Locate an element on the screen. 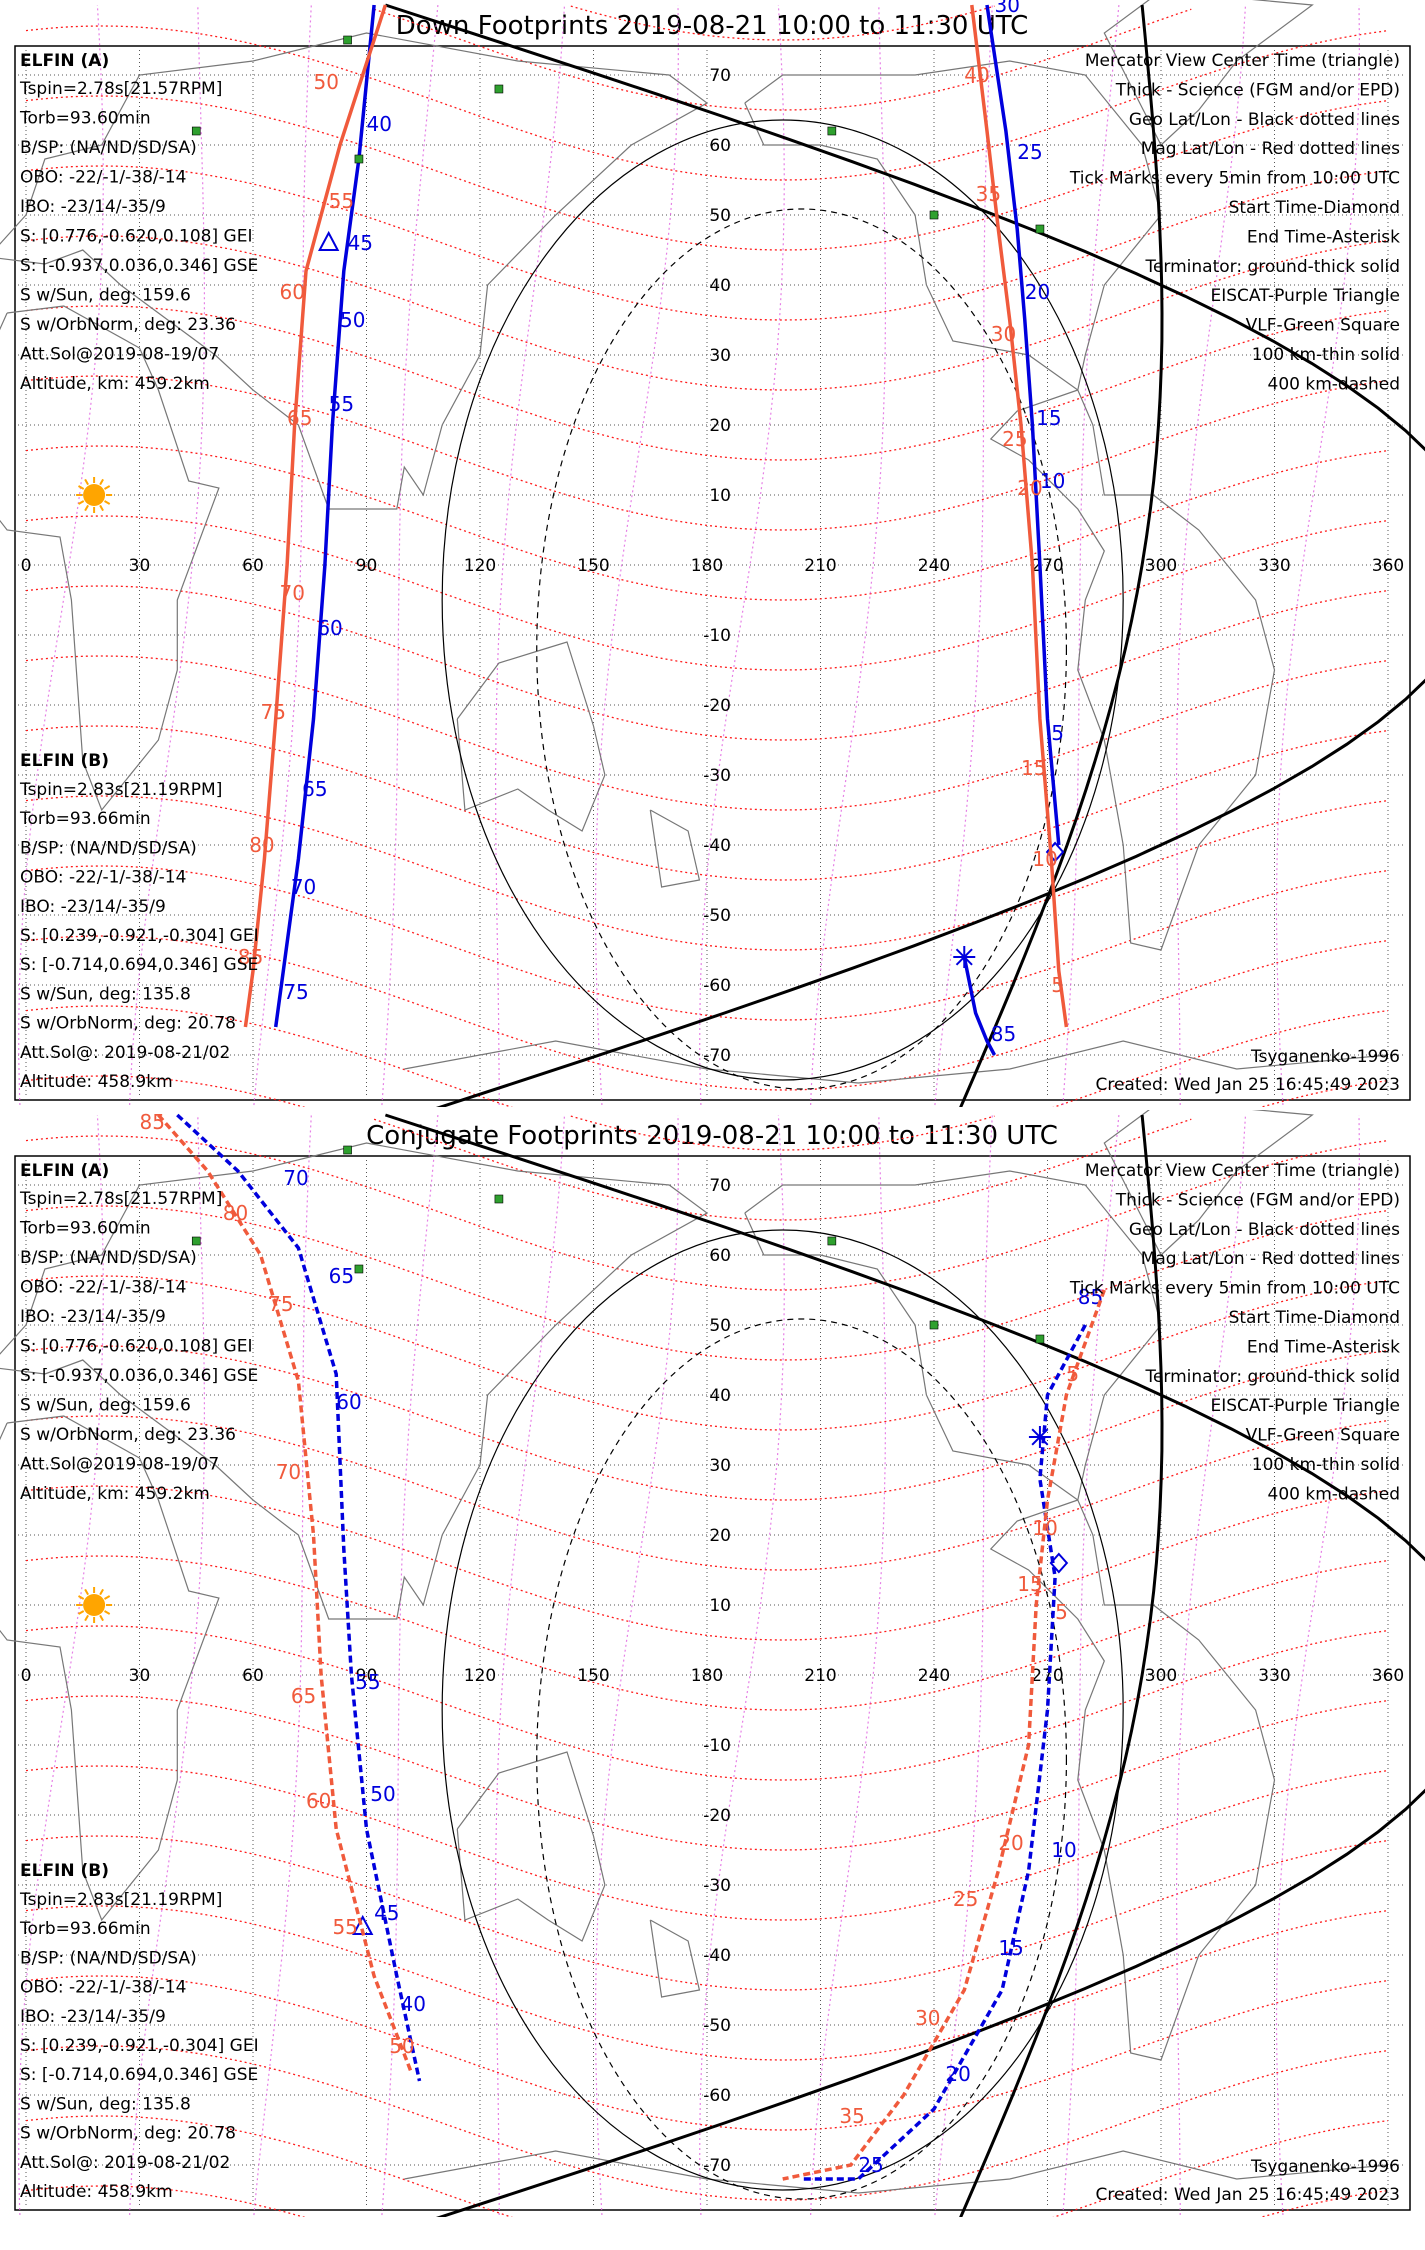 The image size is (1425, 2250). lat-tick-label: 40 is located at coordinates (720, 286).